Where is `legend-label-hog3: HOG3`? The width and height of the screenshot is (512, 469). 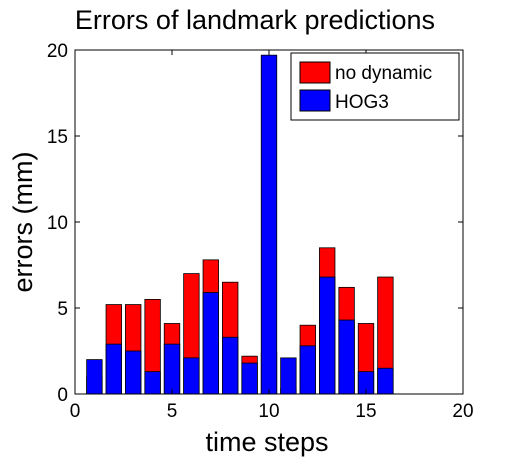
legend-label-hog3: HOG3 is located at coordinates (362, 102).